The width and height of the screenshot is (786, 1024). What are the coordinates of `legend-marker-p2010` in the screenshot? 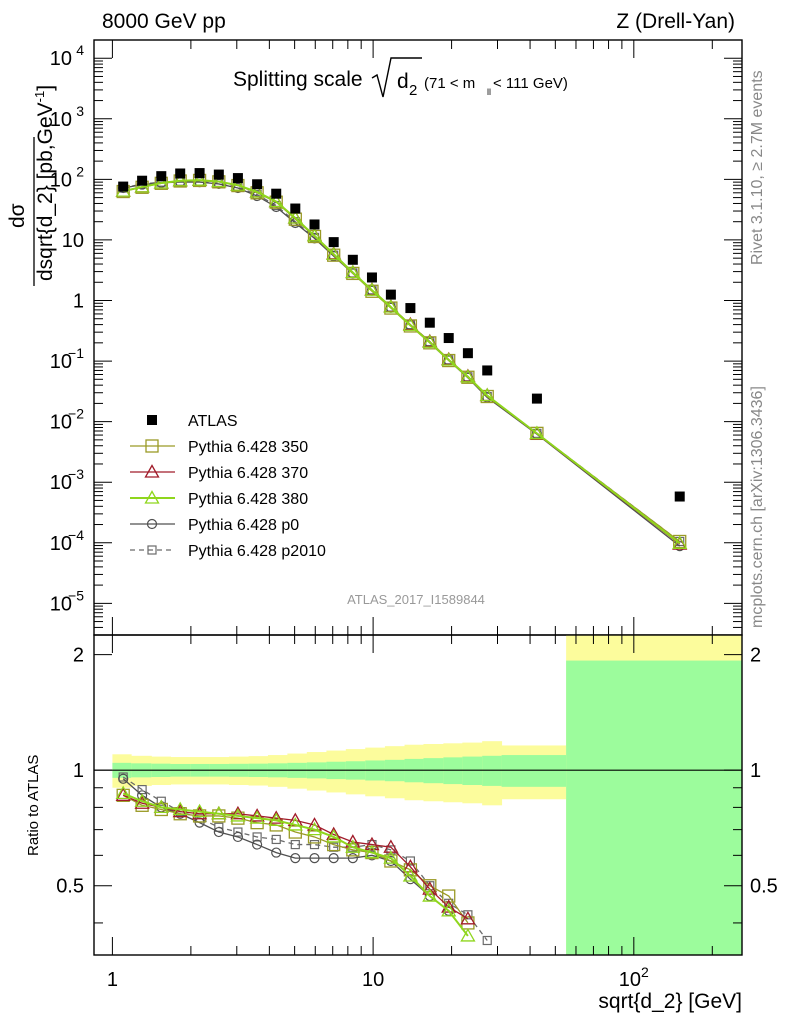 It's located at (152, 550).